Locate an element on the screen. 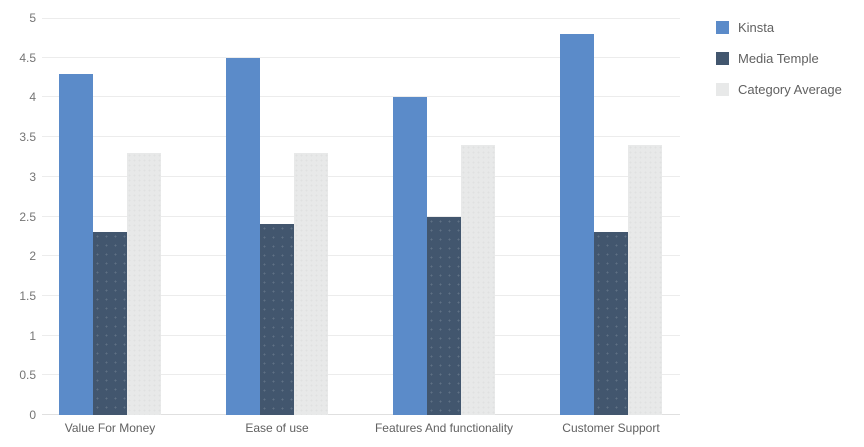 This screenshot has height=447, width=864. legend-item-media-temple: Media Temple is located at coordinates (779, 58).